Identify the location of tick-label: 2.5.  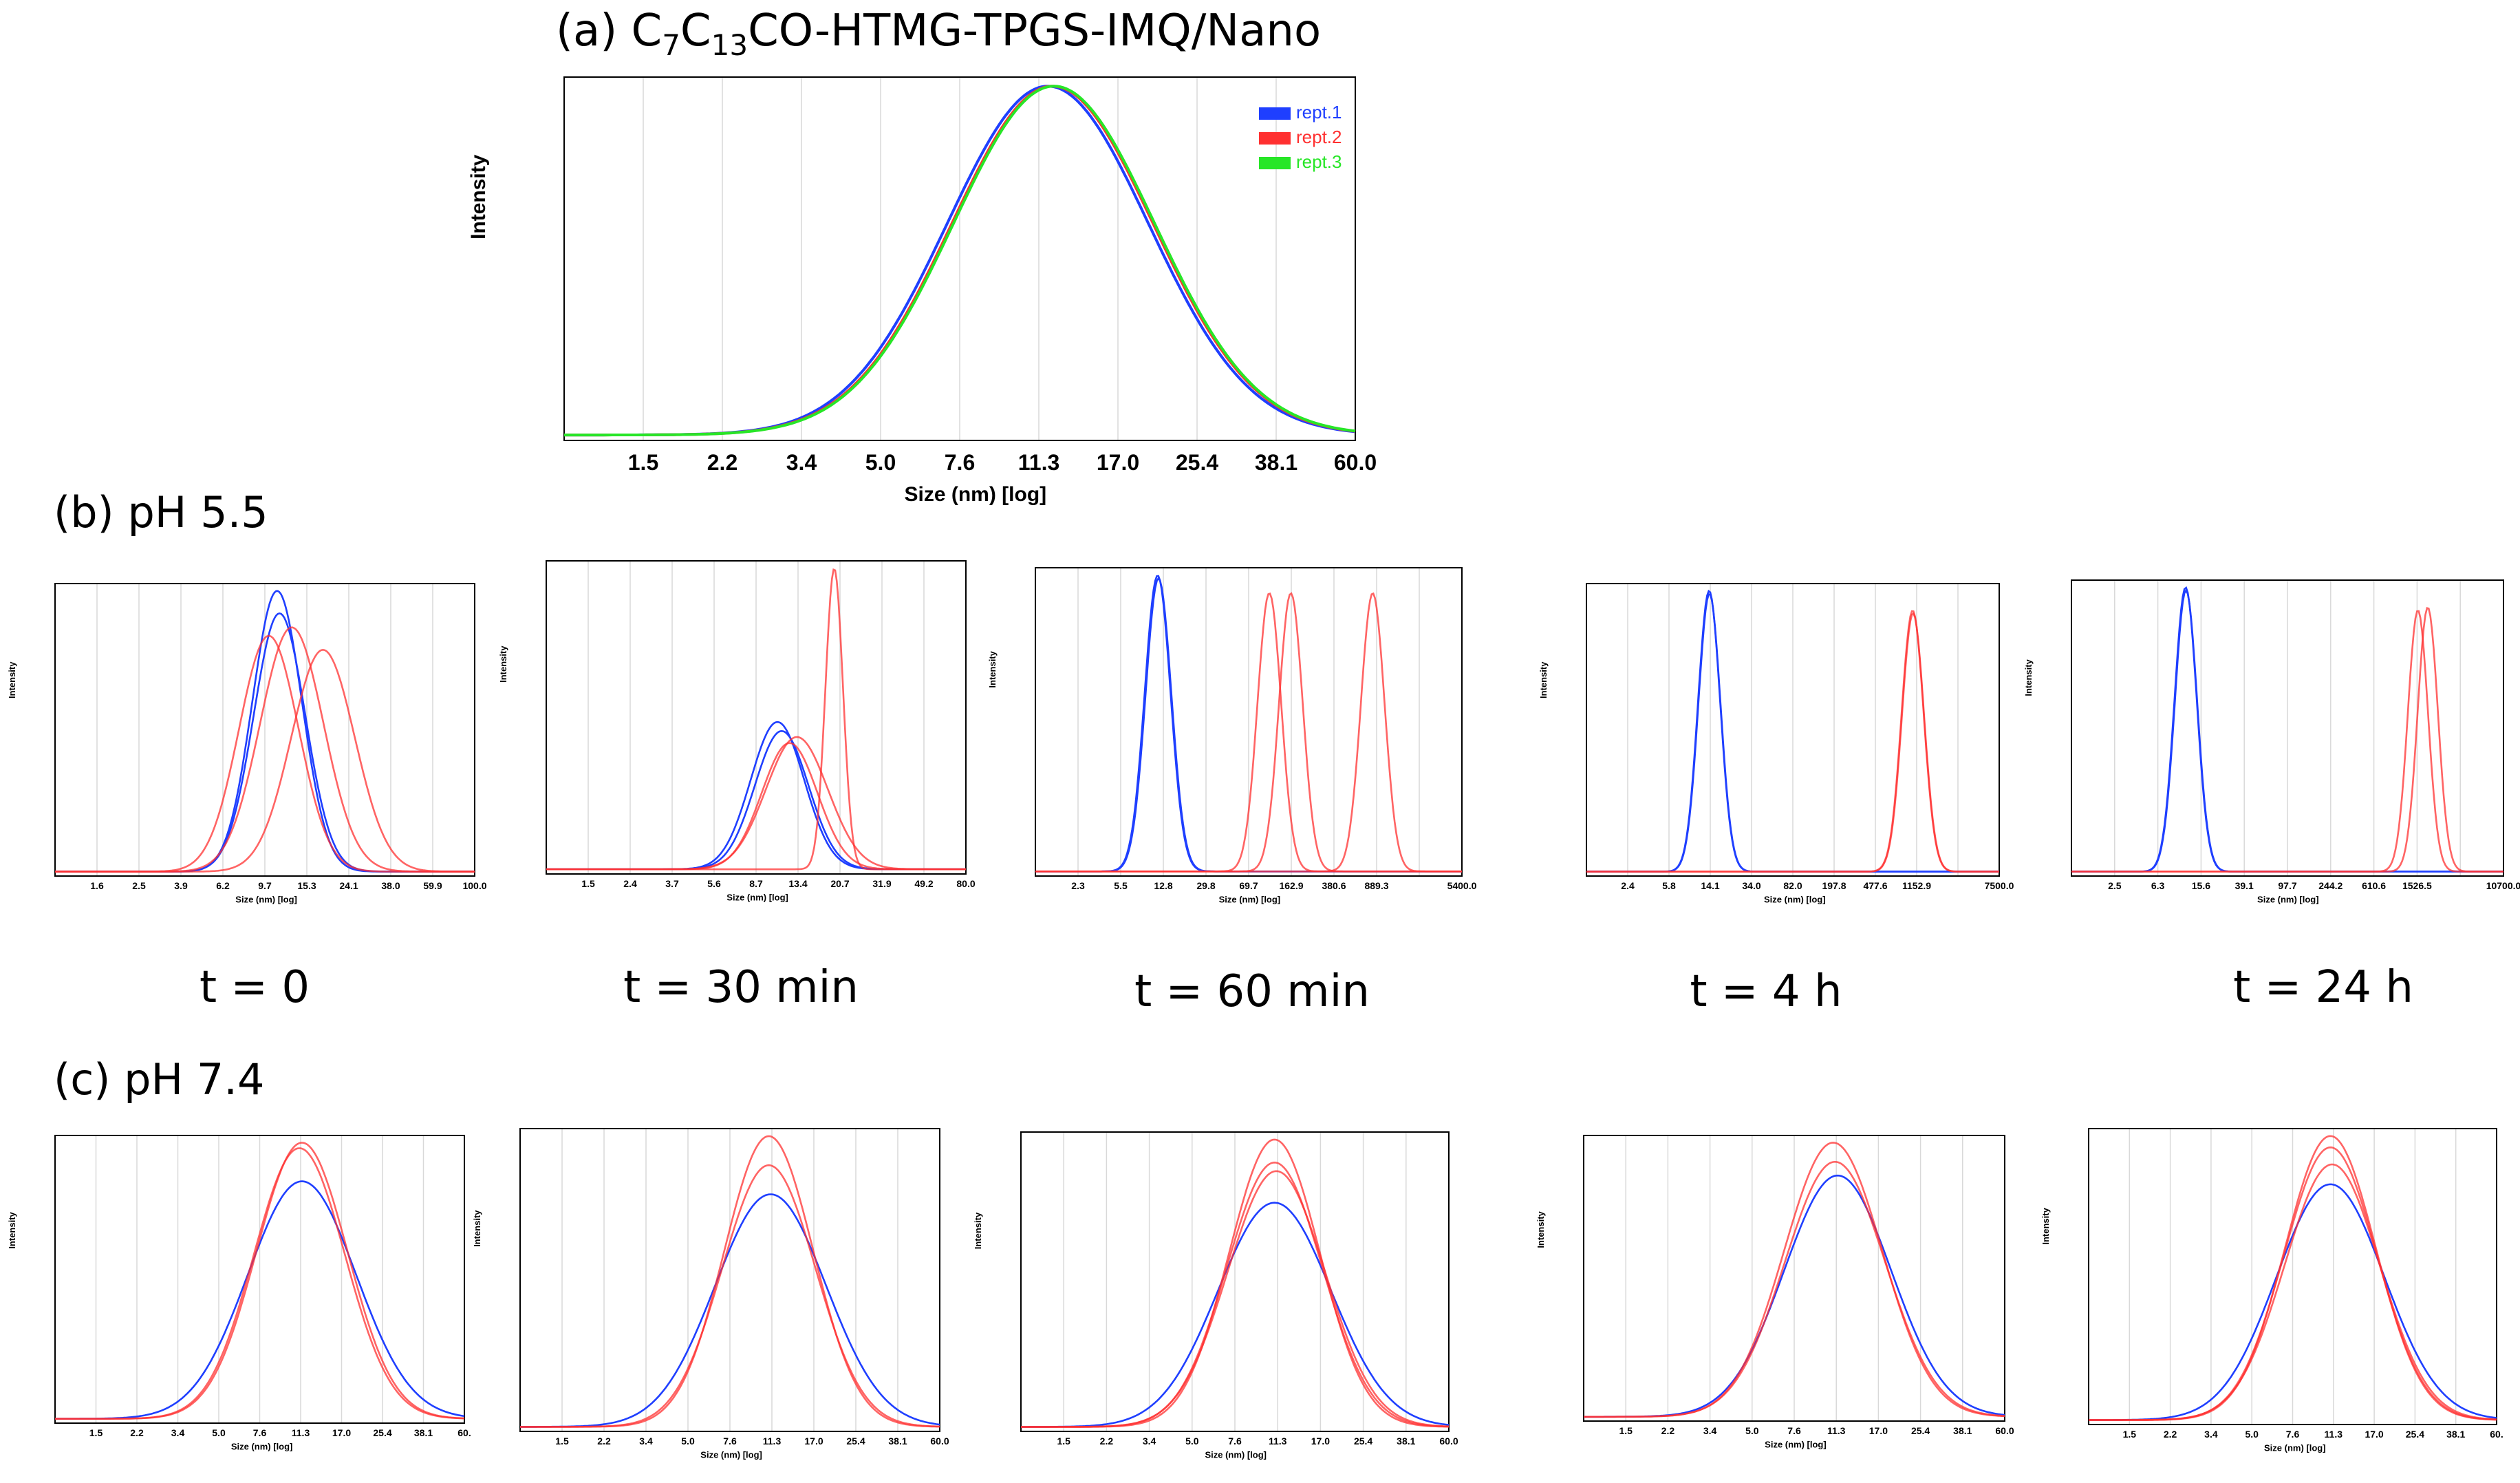
(139, 885).